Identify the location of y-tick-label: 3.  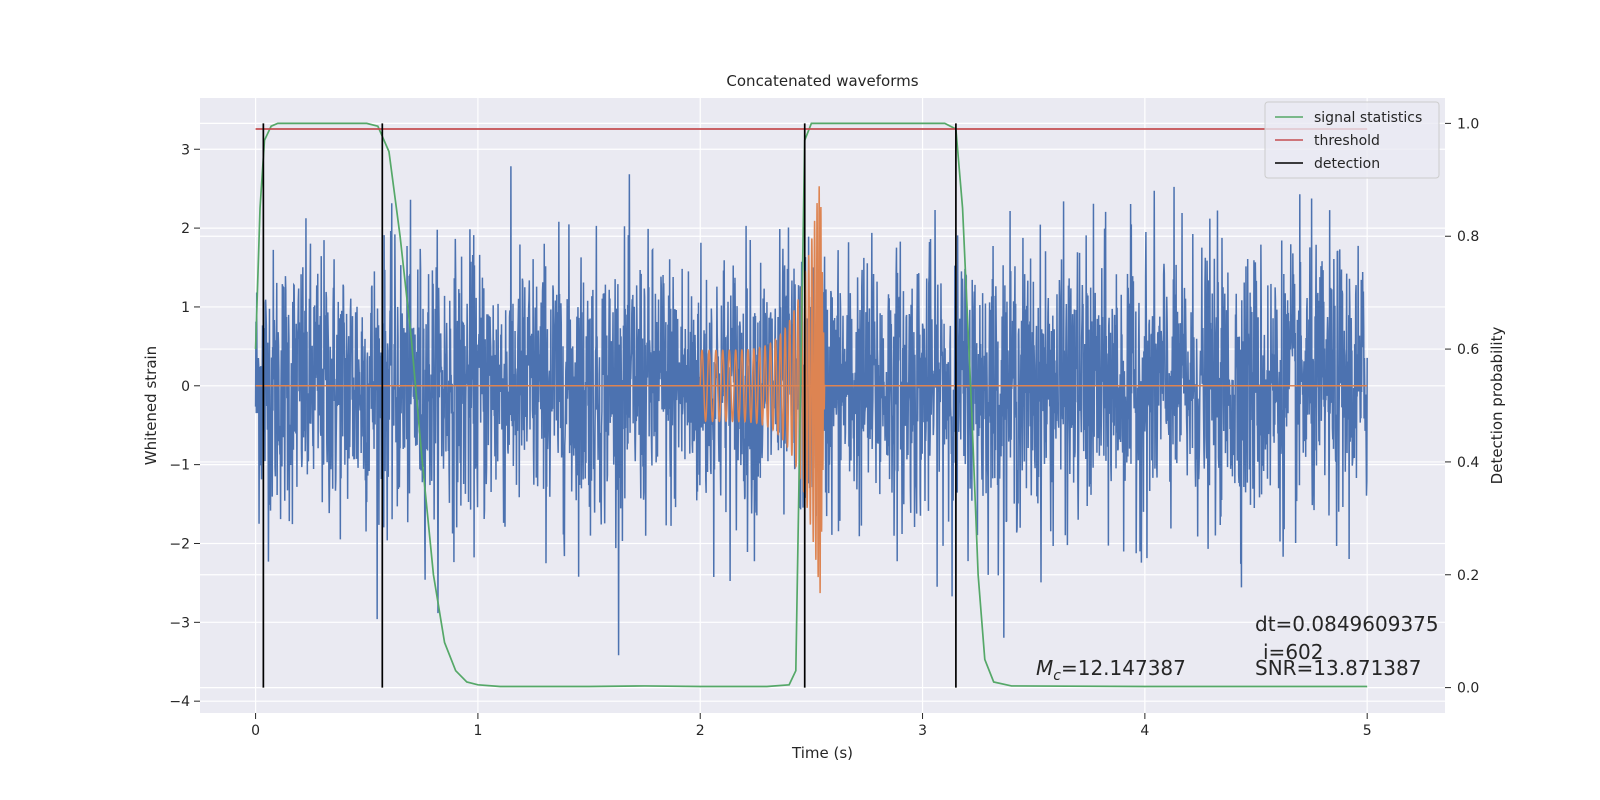
(185, 150).